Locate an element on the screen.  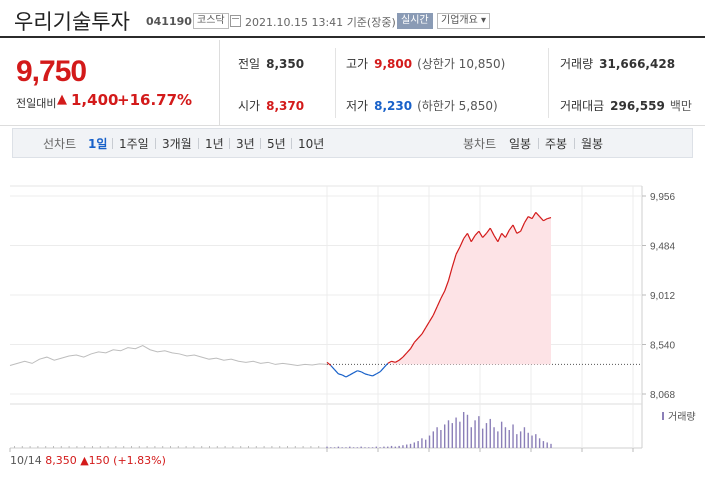
stat-label: 거래량 is located at coordinates (577, 64).